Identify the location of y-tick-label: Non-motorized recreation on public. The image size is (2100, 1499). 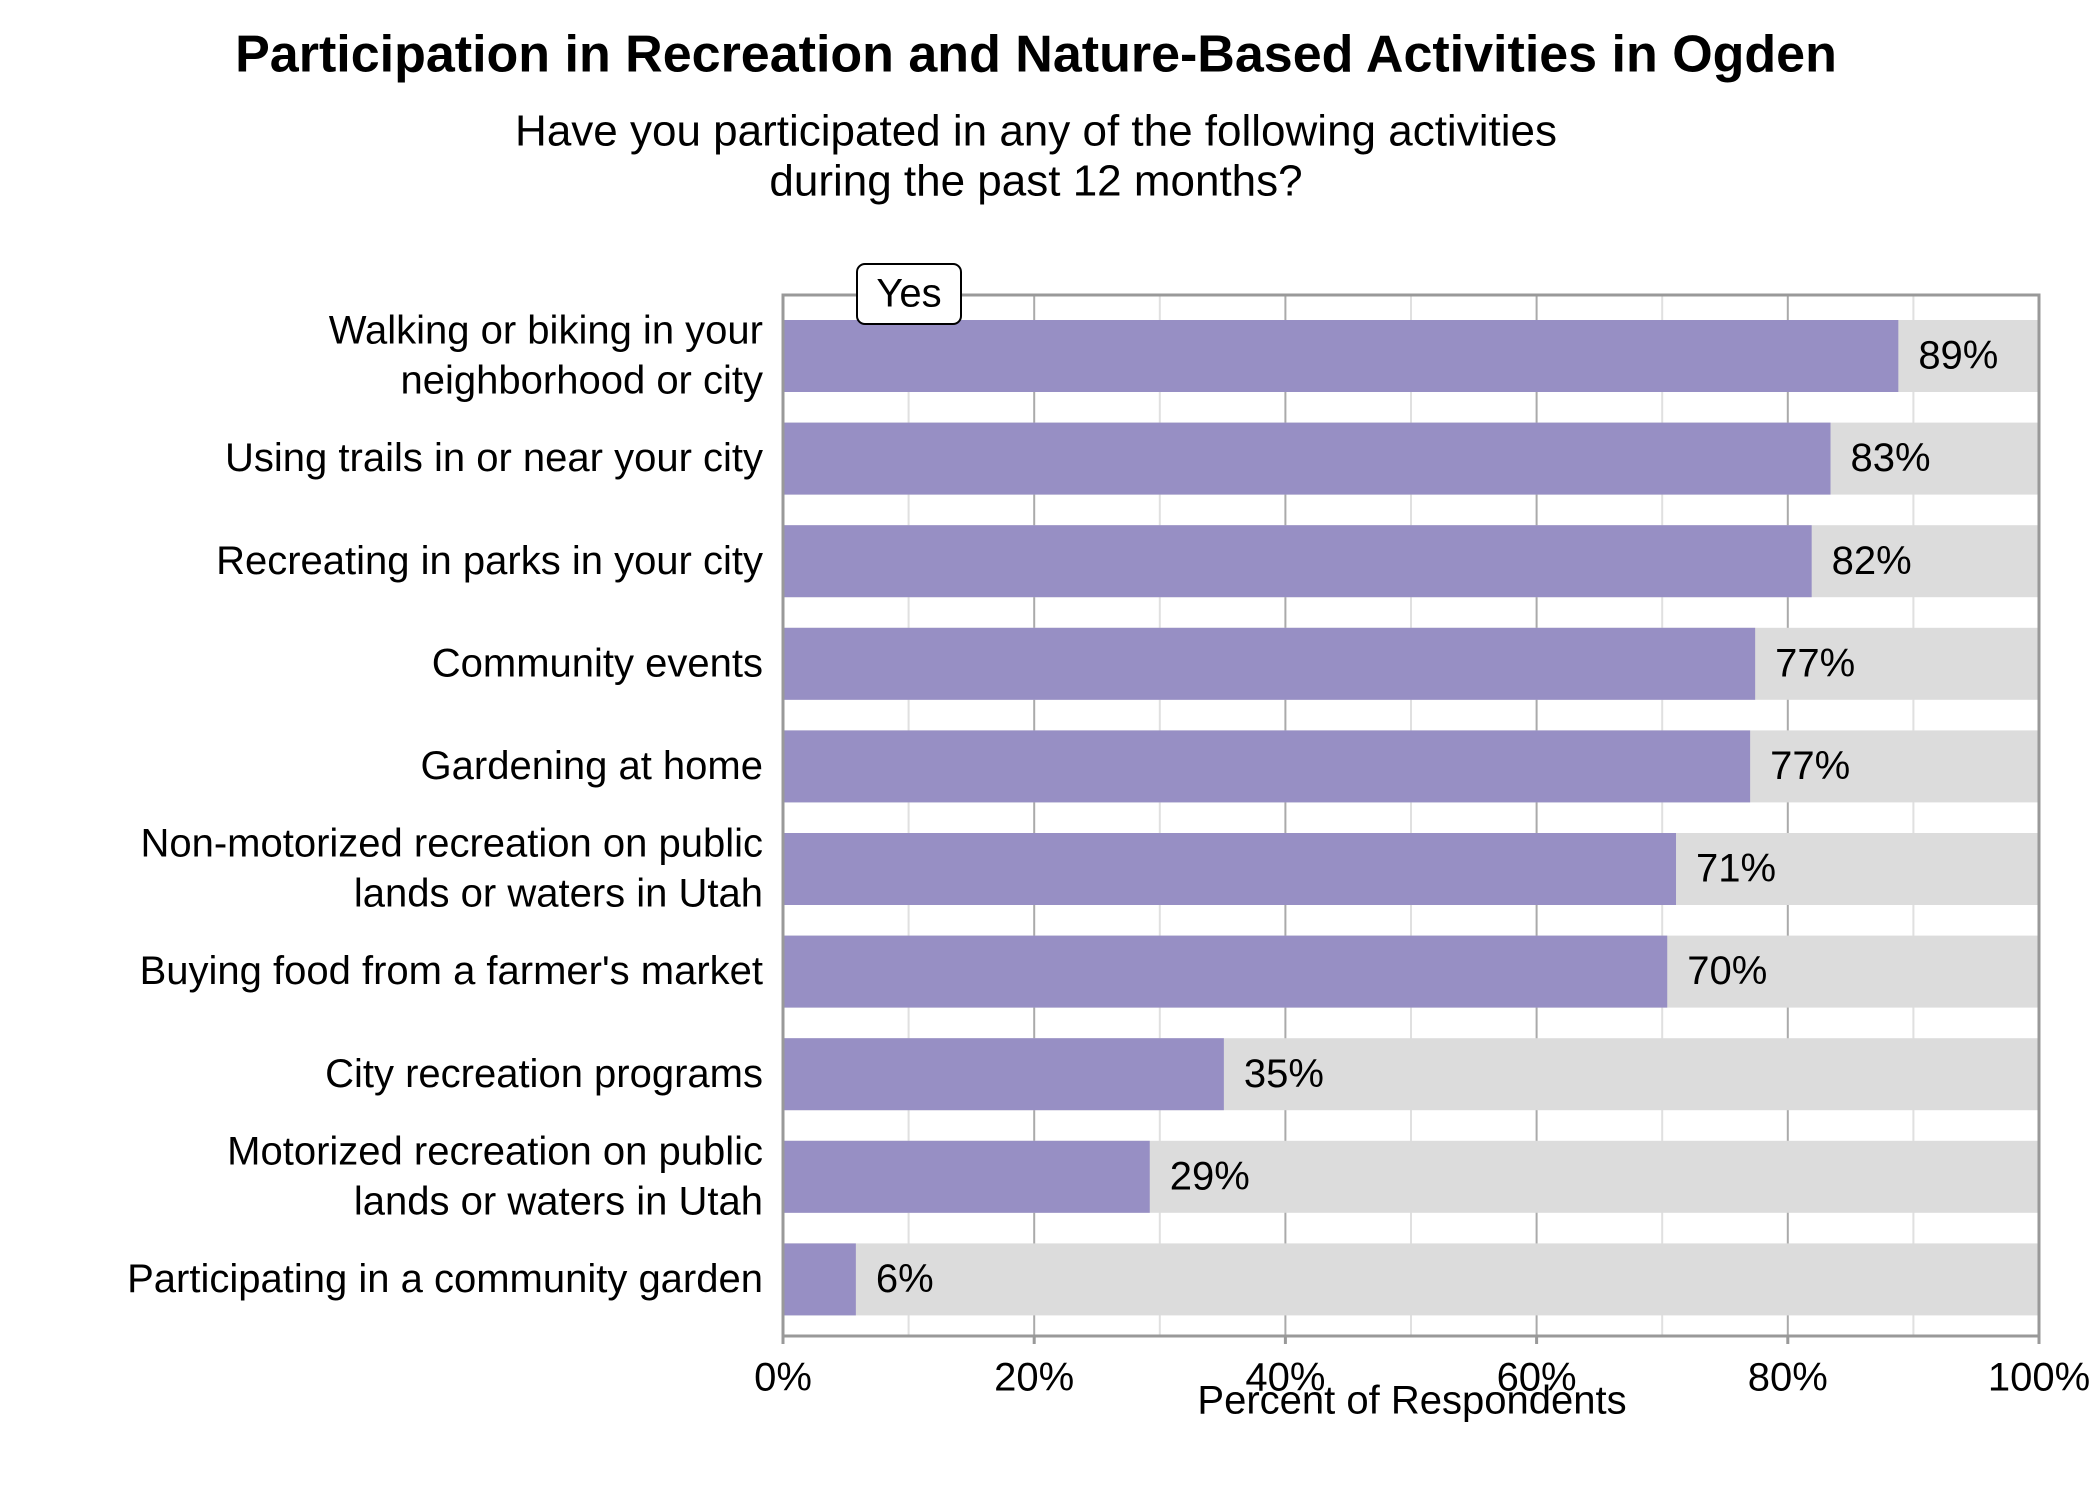
(451, 844).